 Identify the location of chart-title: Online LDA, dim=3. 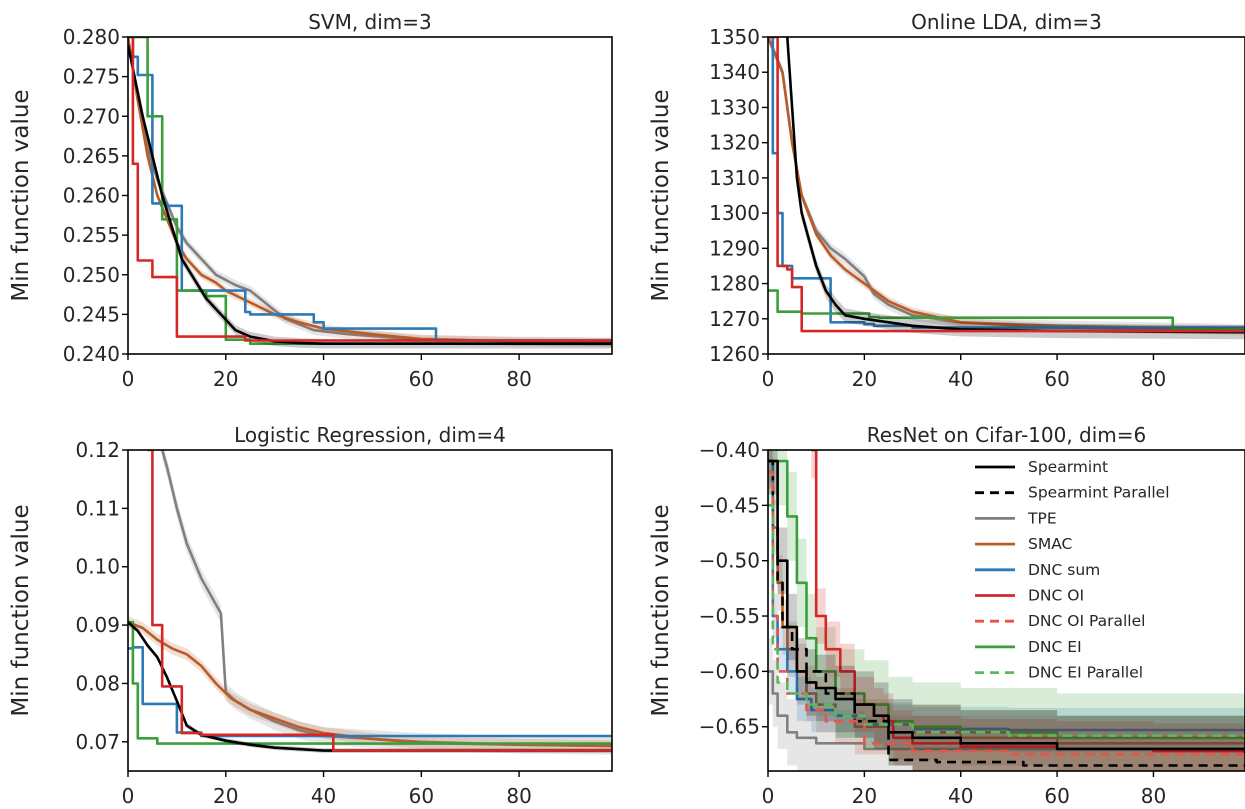
(1006, 22).